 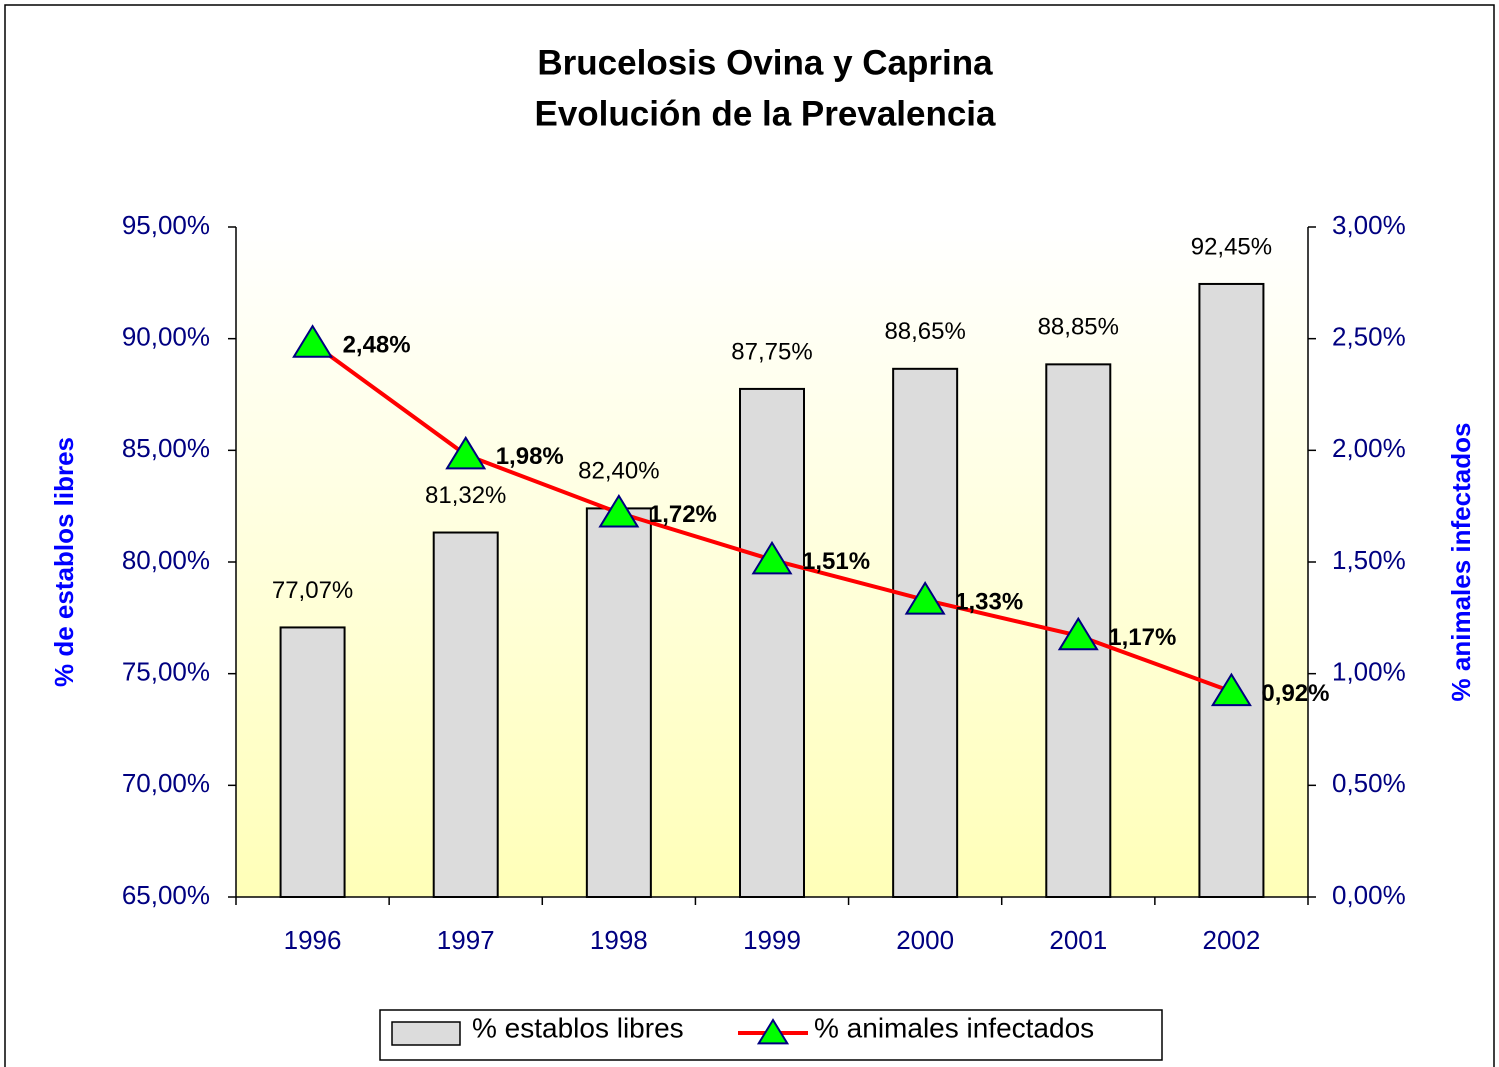 I want to click on y-axis-label: % de establos libres, so click(x=64, y=562).